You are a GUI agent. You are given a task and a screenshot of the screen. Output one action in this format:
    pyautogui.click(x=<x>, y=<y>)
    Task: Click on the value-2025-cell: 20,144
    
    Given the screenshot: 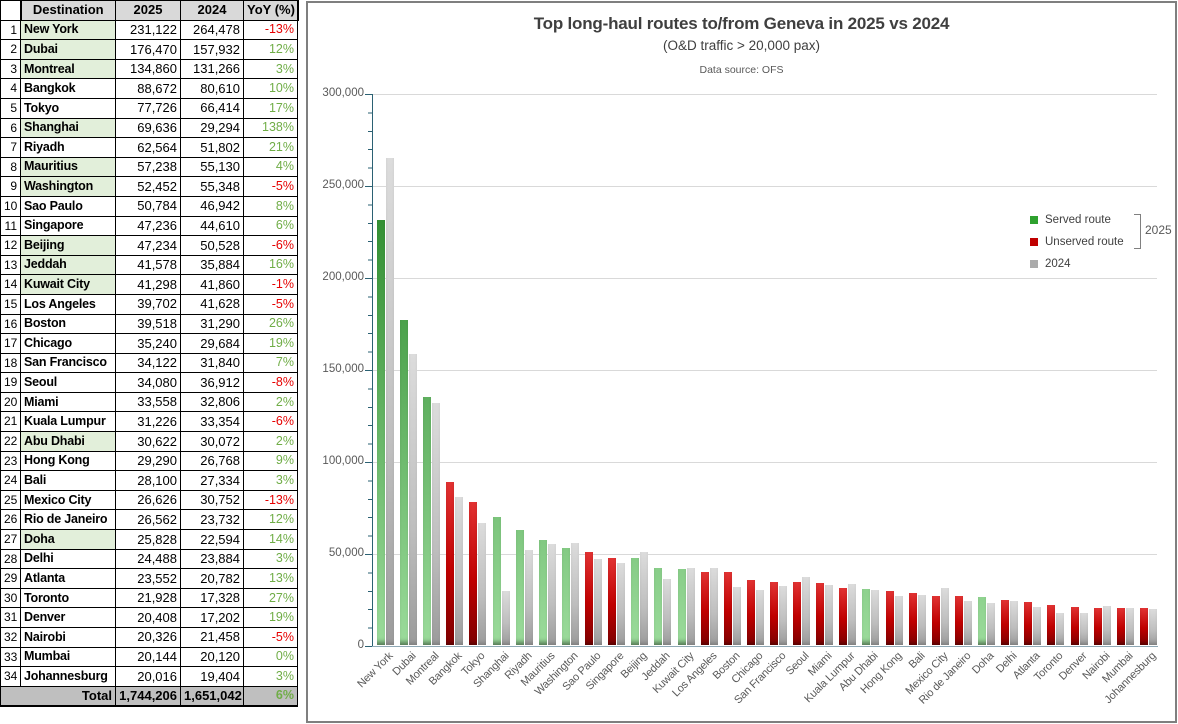 What is the action you would take?
    pyautogui.click(x=148, y=657)
    